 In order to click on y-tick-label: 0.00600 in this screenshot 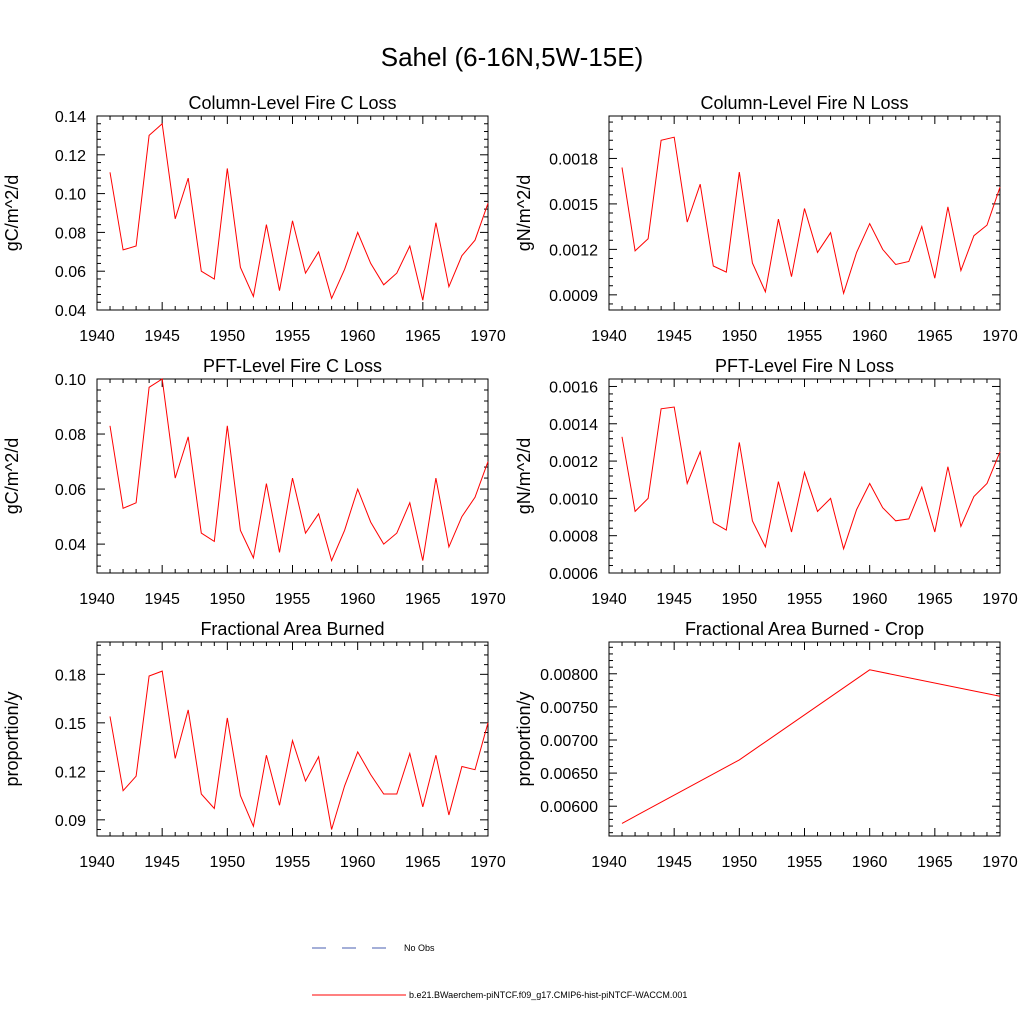, I will do `click(569, 807)`.